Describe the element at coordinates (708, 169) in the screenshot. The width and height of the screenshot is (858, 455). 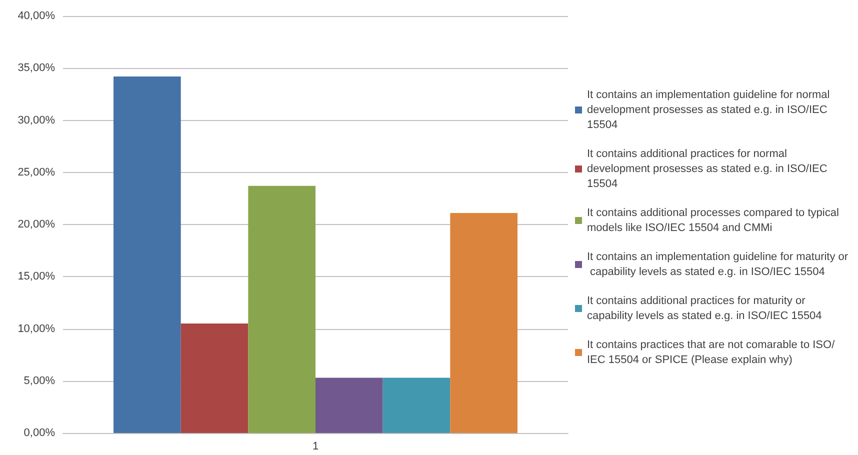
I see `legend-label: It contains additional practices for normal development prosesses as stated e.g. in ISO/IEC 15504` at that location.